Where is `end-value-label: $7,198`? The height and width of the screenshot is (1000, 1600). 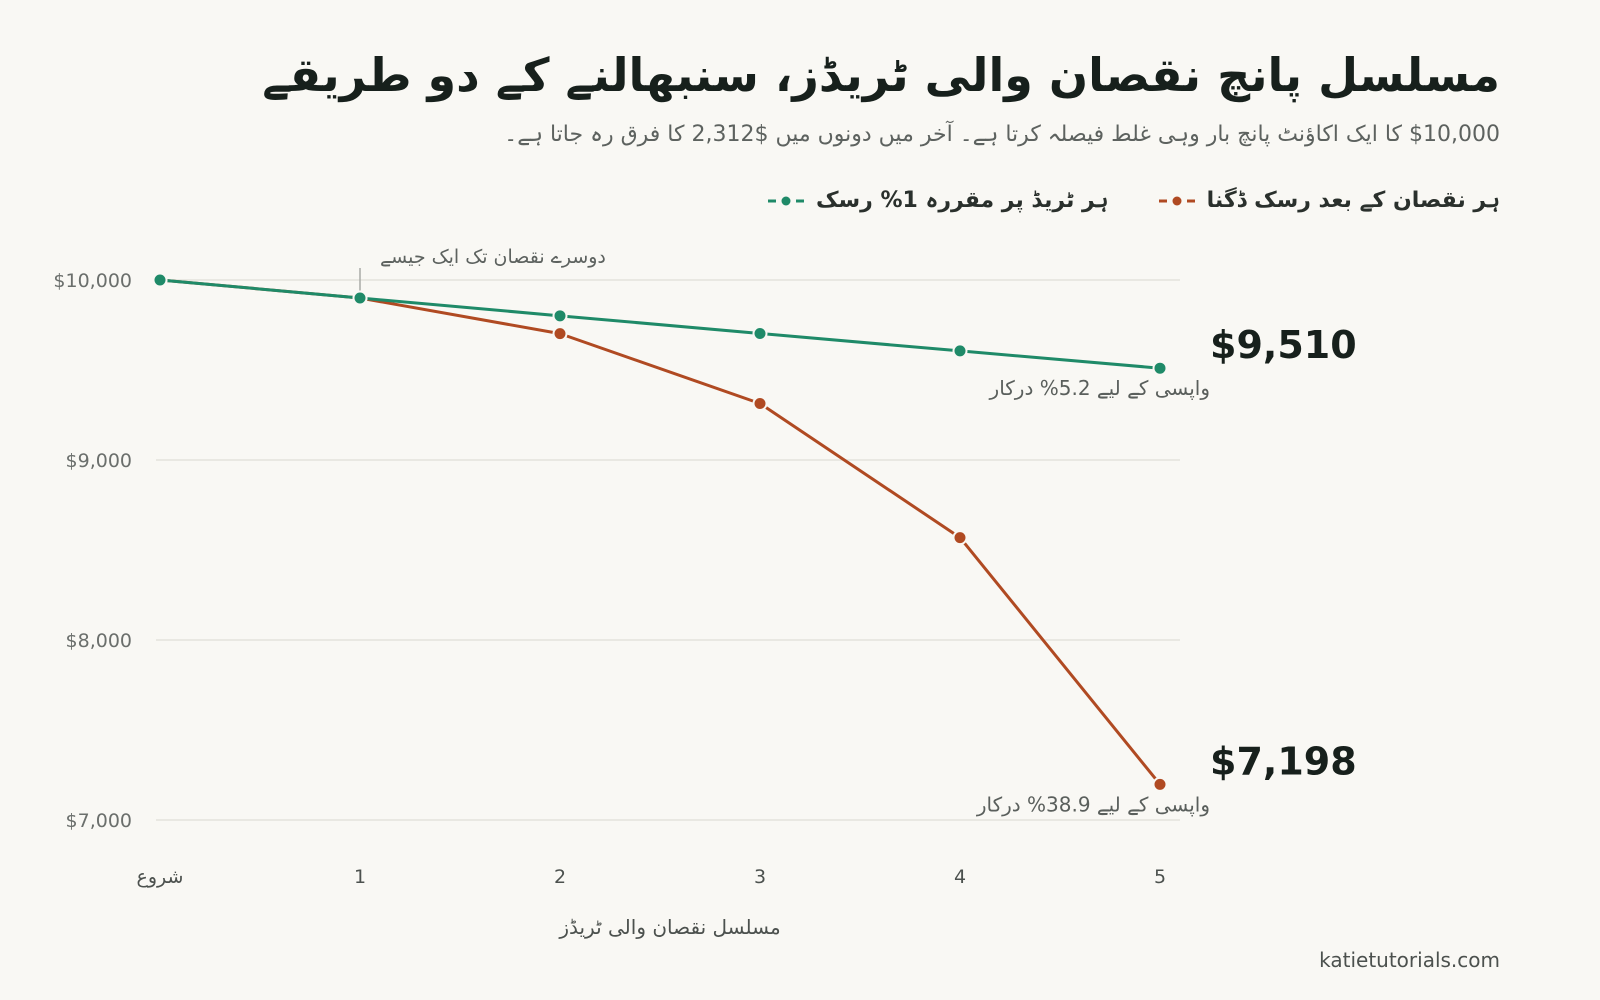 end-value-label: $7,198 is located at coordinates (1283, 761).